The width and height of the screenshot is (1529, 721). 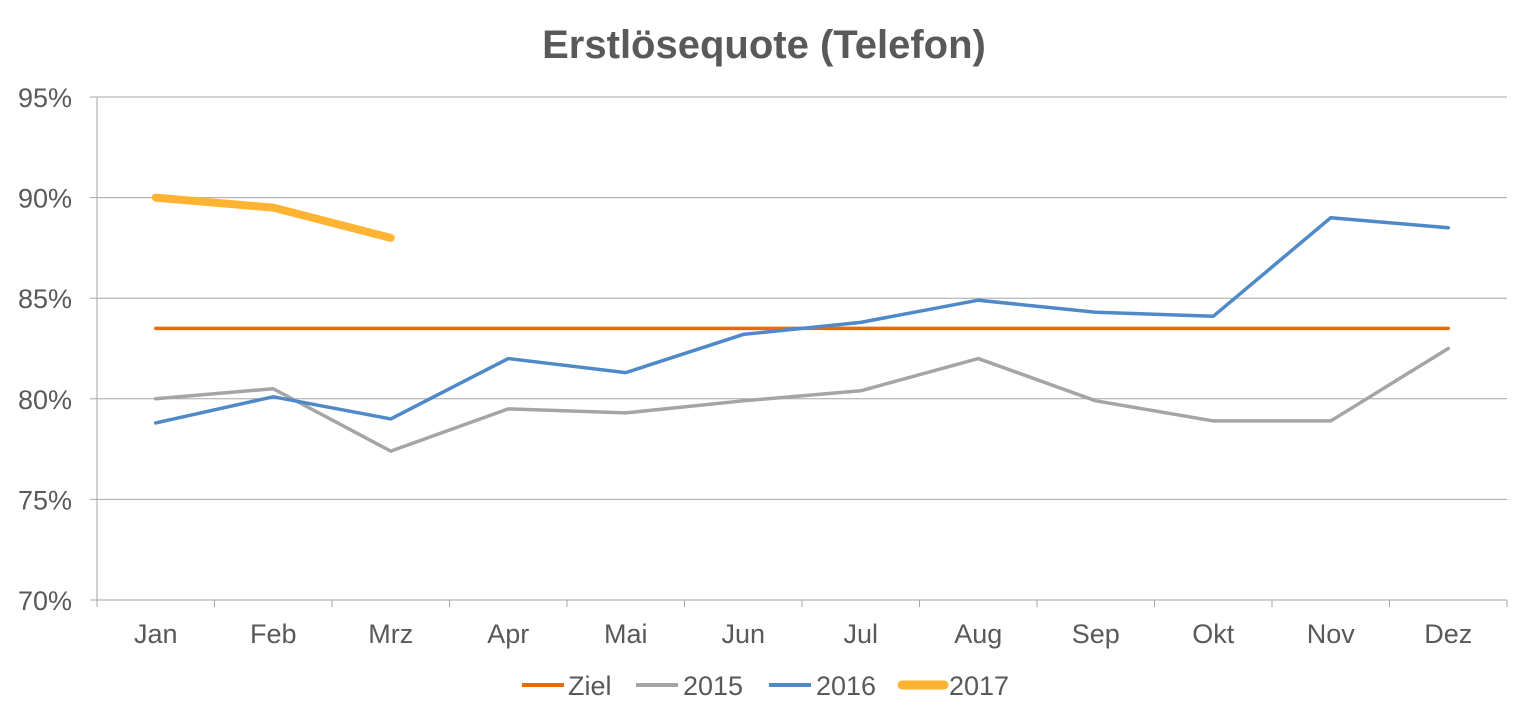 What do you see at coordinates (45, 601) in the screenshot?
I see `y-tick-label: 70%` at bounding box center [45, 601].